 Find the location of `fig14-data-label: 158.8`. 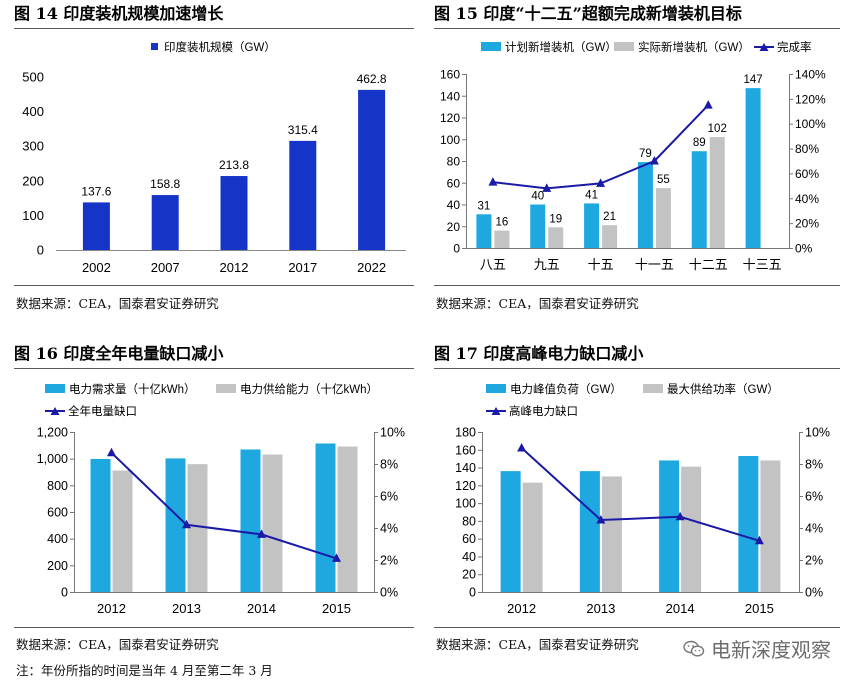

fig14-data-label: 158.8 is located at coordinates (165, 184).